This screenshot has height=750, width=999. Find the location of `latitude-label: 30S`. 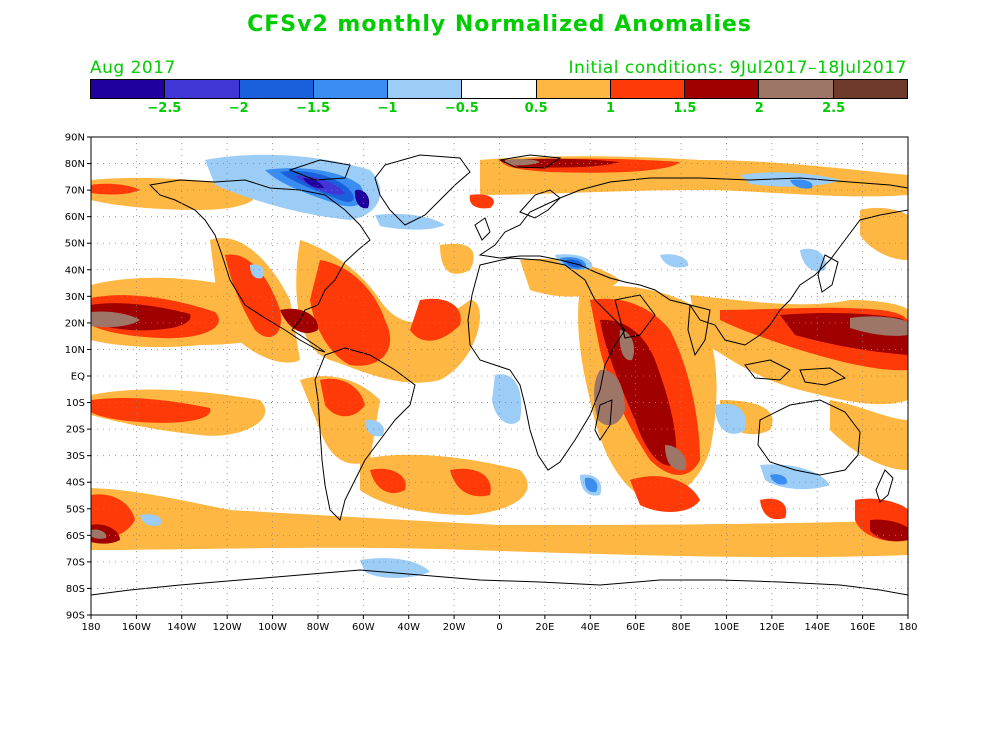

latitude-label: 30S is located at coordinates (75, 456).